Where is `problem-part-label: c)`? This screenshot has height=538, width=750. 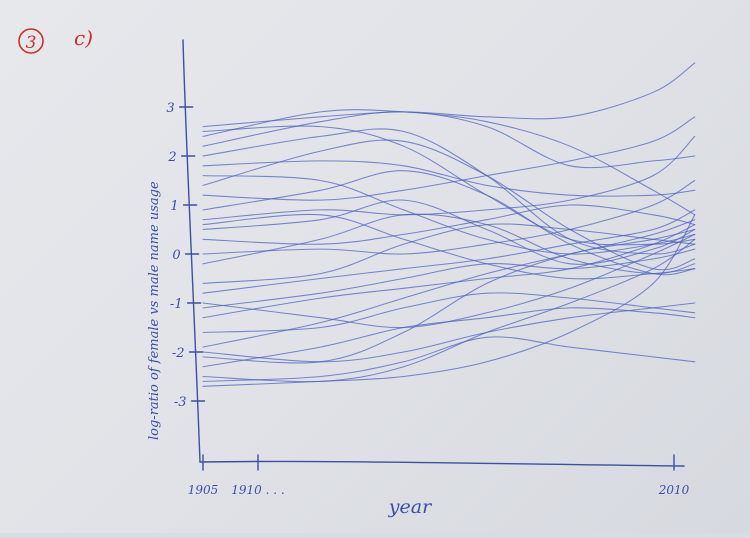
problem-part-label: c) is located at coordinates (83, 38).